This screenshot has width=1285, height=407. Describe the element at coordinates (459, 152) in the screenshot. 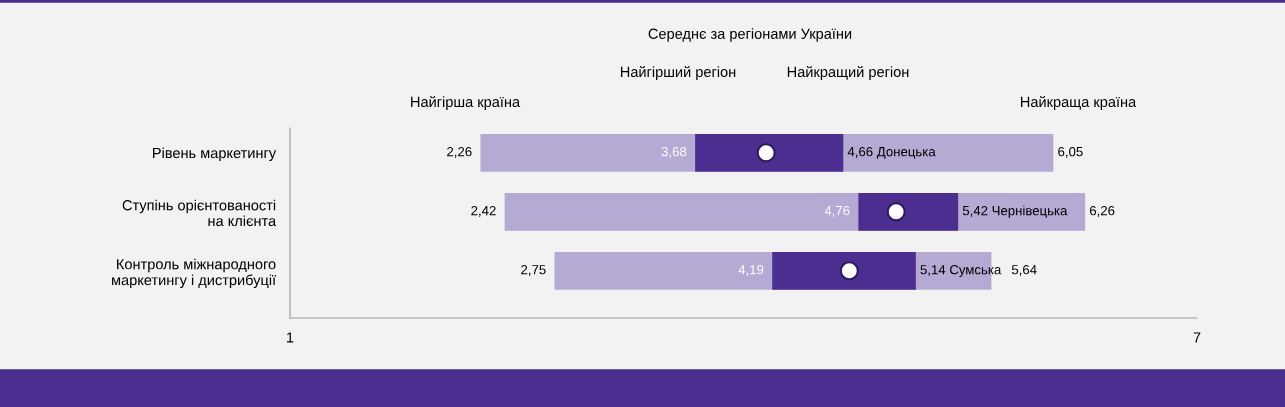

I see `annotation: 2,26` at that location.